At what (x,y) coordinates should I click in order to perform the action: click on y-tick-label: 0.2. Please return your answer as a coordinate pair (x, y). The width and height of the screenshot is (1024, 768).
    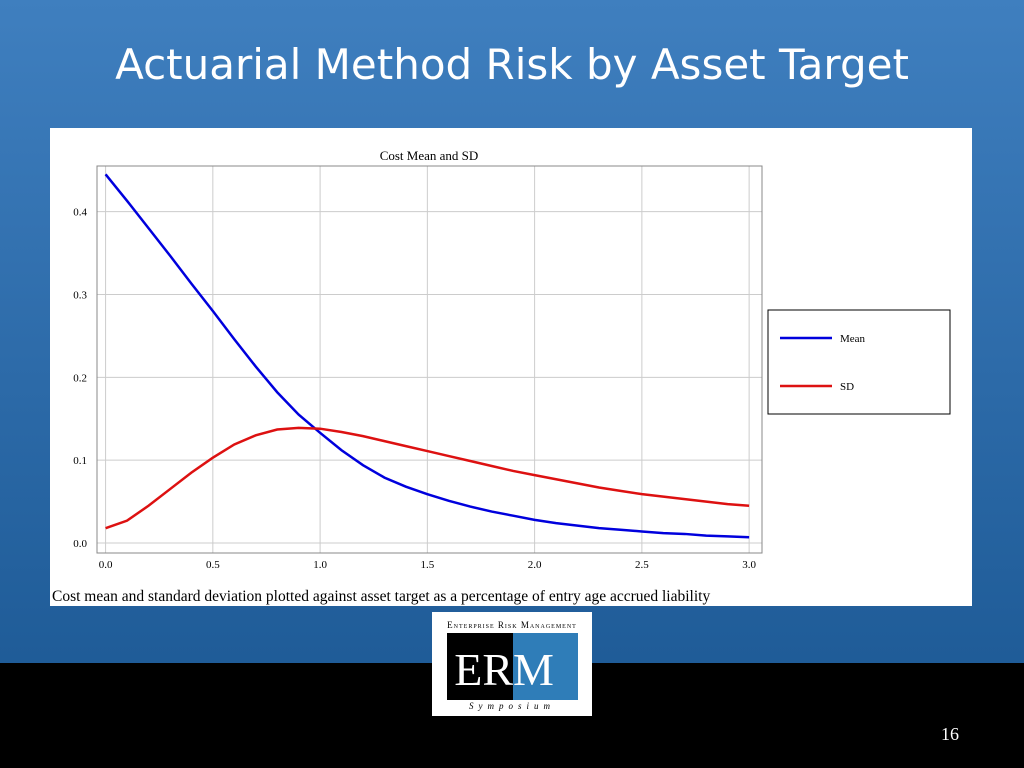
    Looking at the image, I should click on (80, 378).